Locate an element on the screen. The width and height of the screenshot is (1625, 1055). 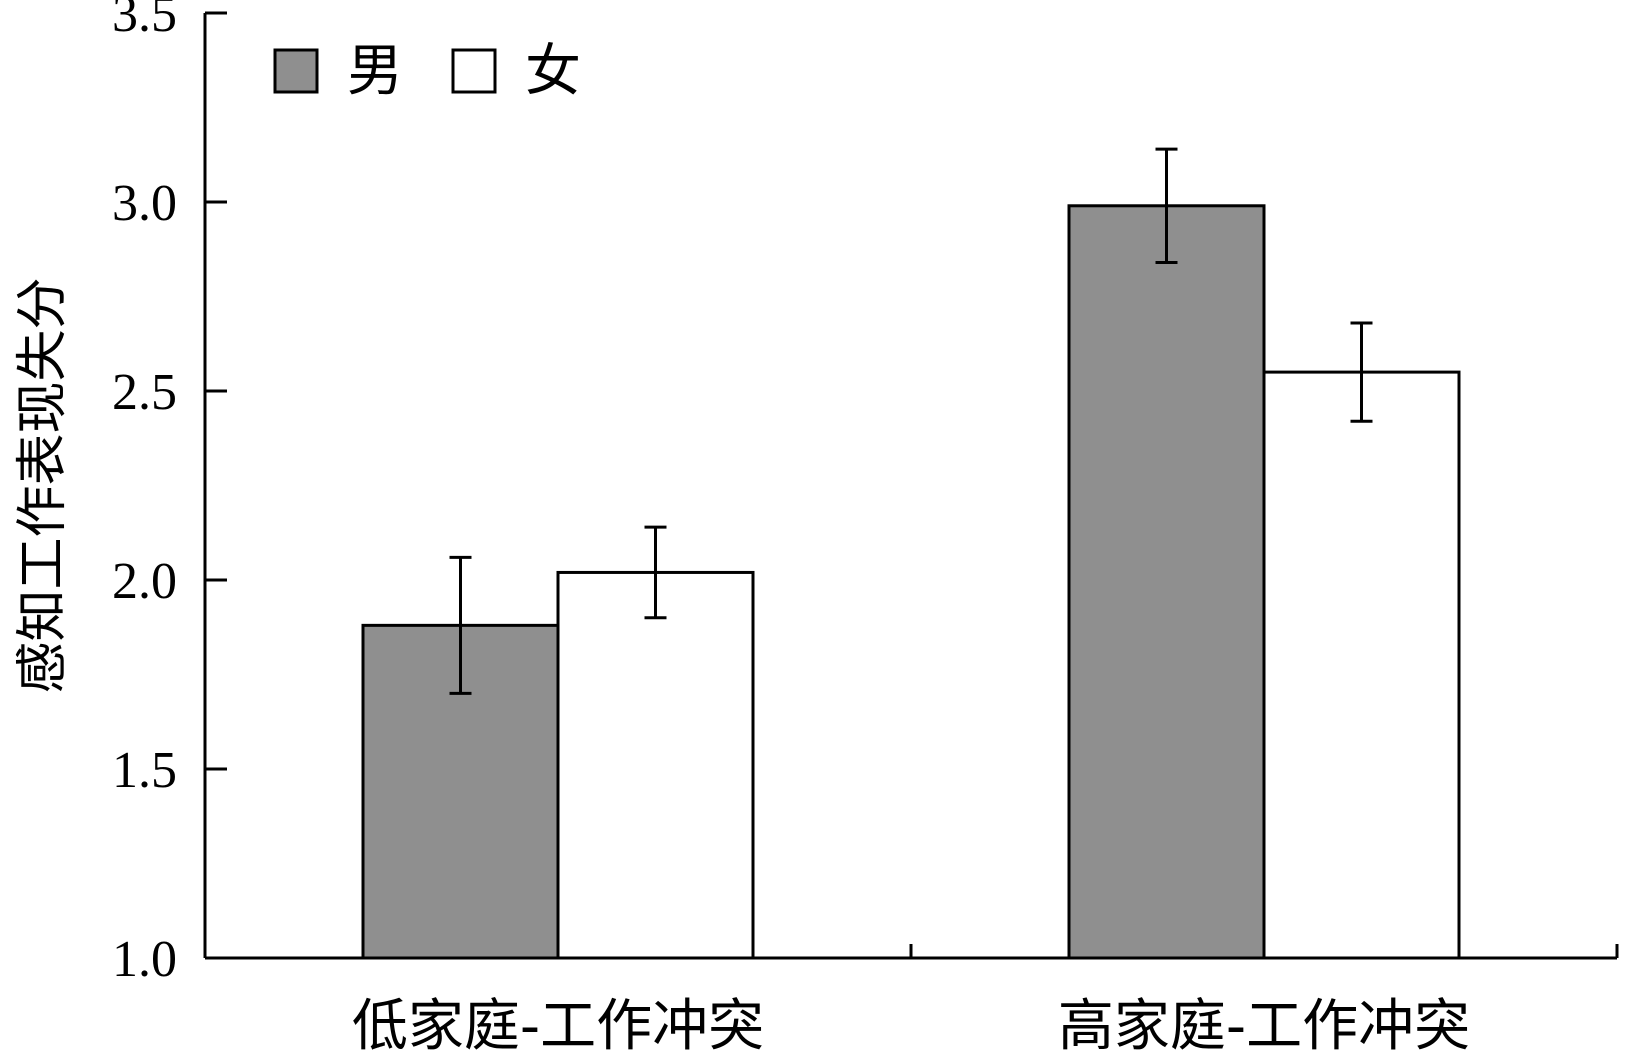
legend-label-female: 女 is located at coordinates (553, 71).